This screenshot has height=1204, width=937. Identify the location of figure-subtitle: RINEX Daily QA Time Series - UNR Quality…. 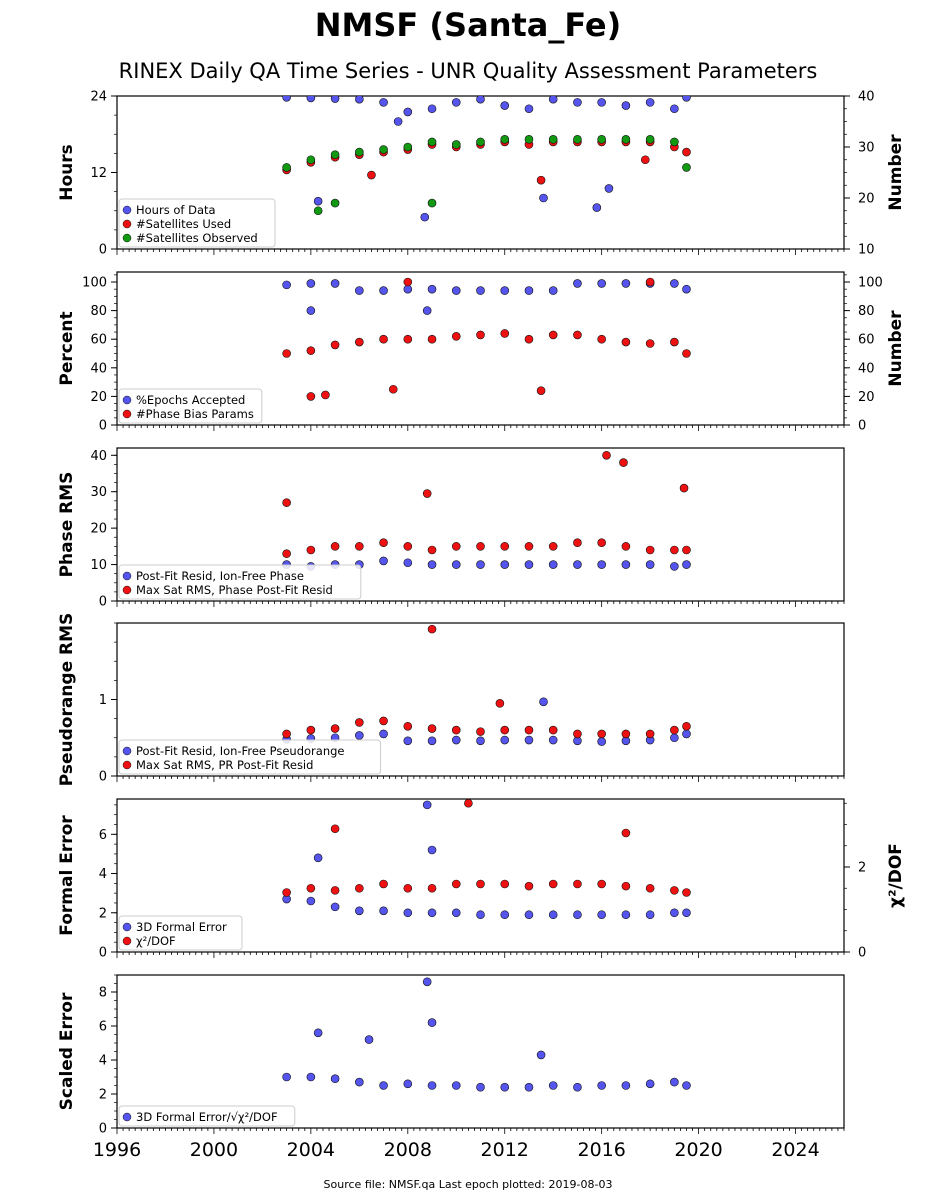
(468, 71).